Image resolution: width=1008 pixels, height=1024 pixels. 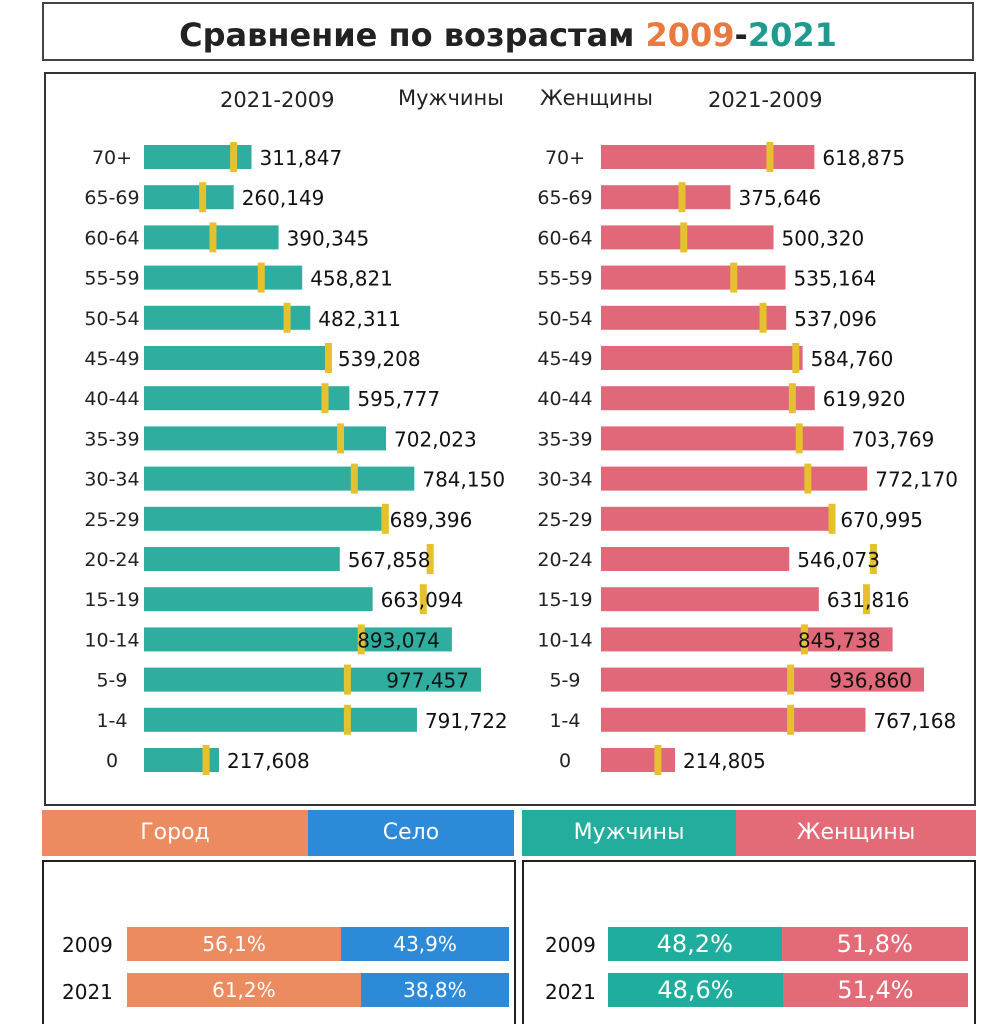 I want to click on chart-title: Сравнение по возрастам 2009-2021, so click(x=508, y=35).